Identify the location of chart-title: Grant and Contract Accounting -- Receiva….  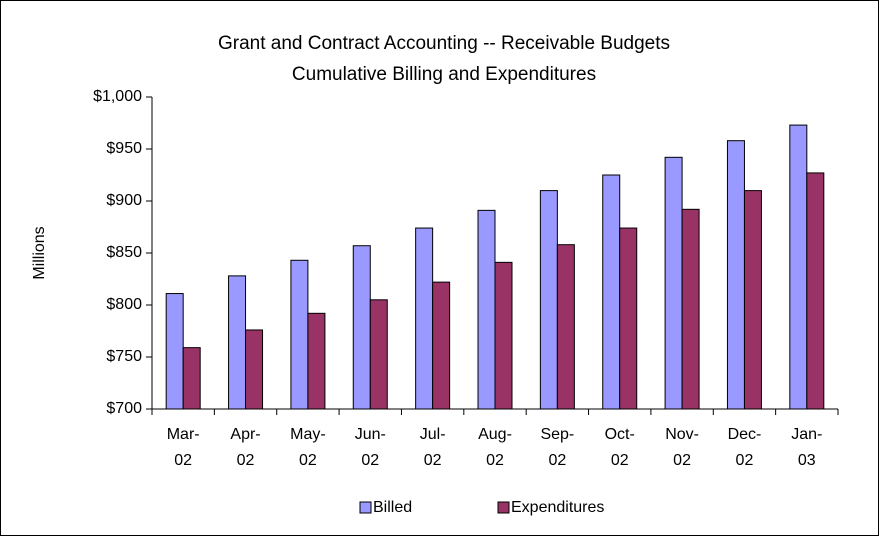
(444, 43).